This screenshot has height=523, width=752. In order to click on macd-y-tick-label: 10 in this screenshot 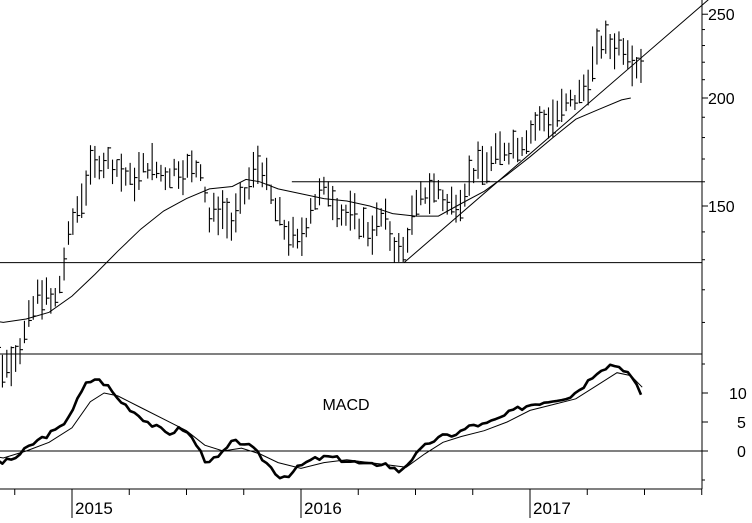, I will do `click(738, 394)`.